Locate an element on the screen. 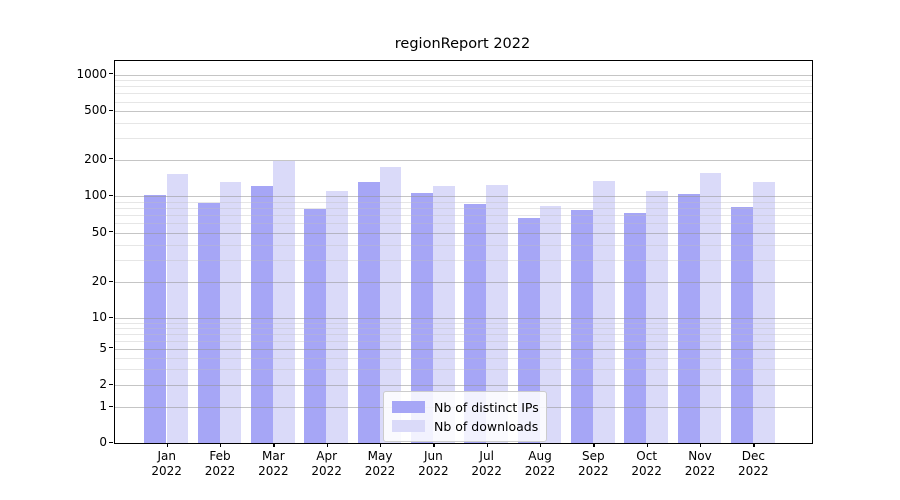  bar-distinct-ips-jun is located at coordinates (422, 317).